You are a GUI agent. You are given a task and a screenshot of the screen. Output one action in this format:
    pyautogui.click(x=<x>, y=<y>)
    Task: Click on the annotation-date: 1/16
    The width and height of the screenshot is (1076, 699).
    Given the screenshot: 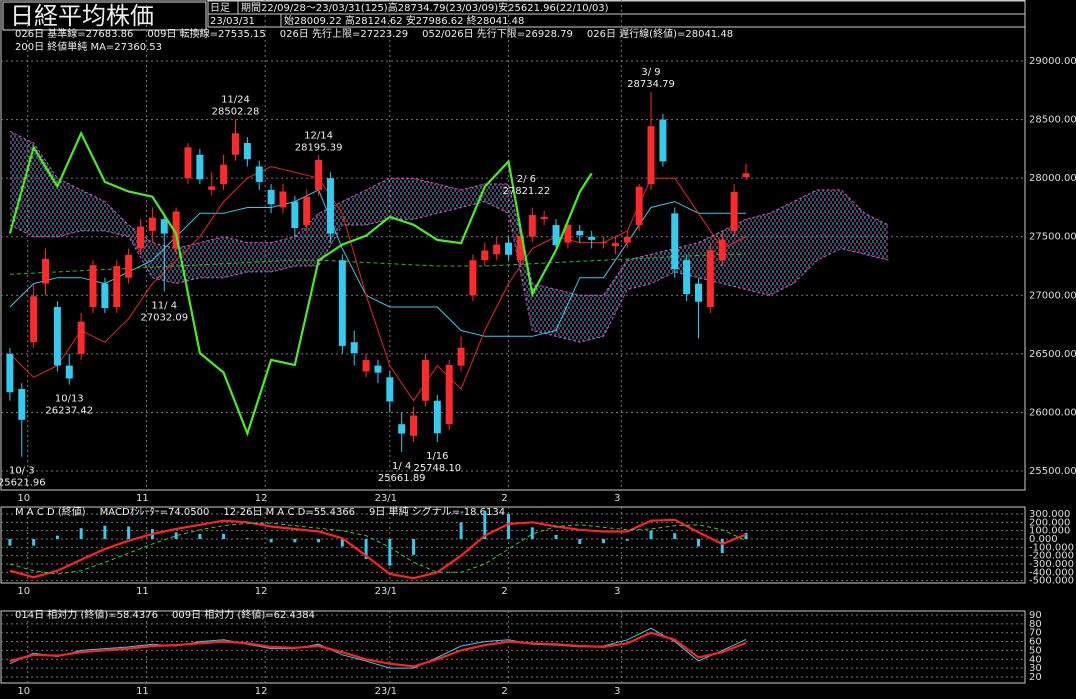 What is the action you would take?
    pyautogui.click(x=437, y=456)
    